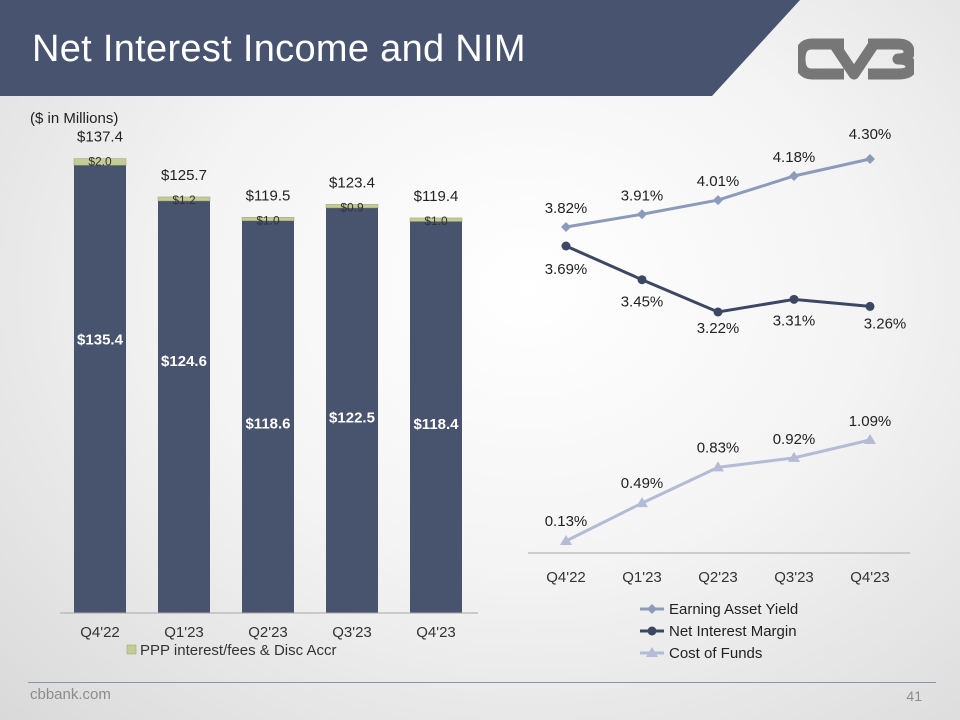 The width and height of the screenshot is (960, 720). I want to click on bar-x-tick-label: Q3'23, so click(352, 632).